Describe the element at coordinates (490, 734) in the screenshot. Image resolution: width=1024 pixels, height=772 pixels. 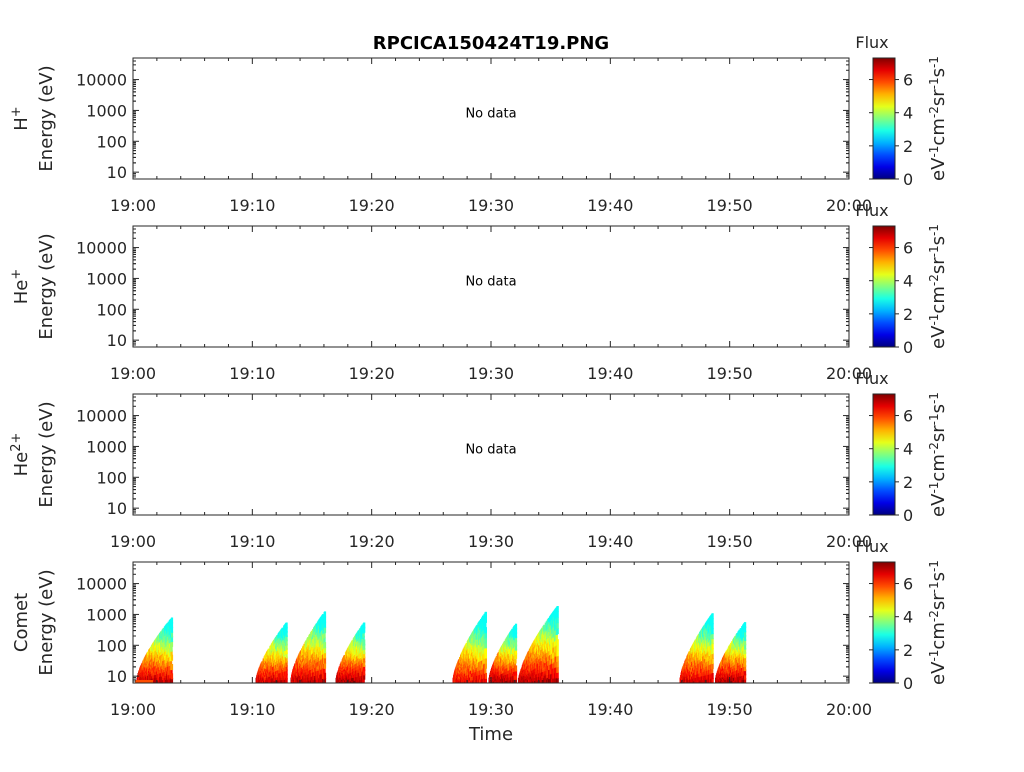
I see `x-axis-label: Time` at that location.